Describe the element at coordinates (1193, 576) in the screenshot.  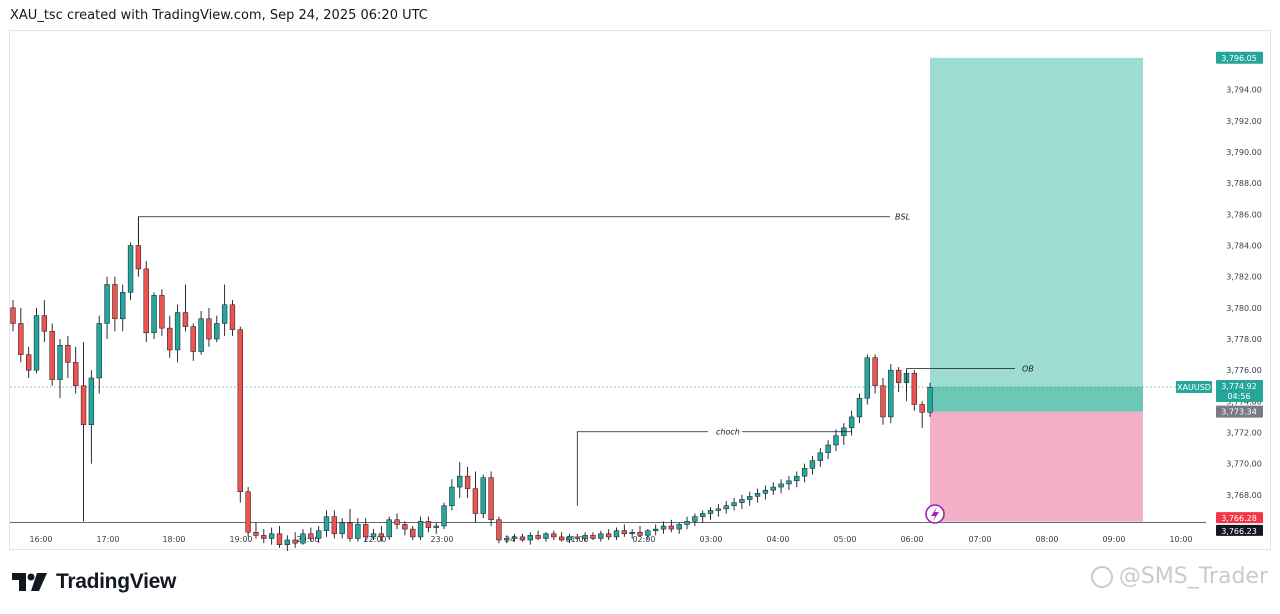
I see `watermark-text: @SMS_Trader` at that location.